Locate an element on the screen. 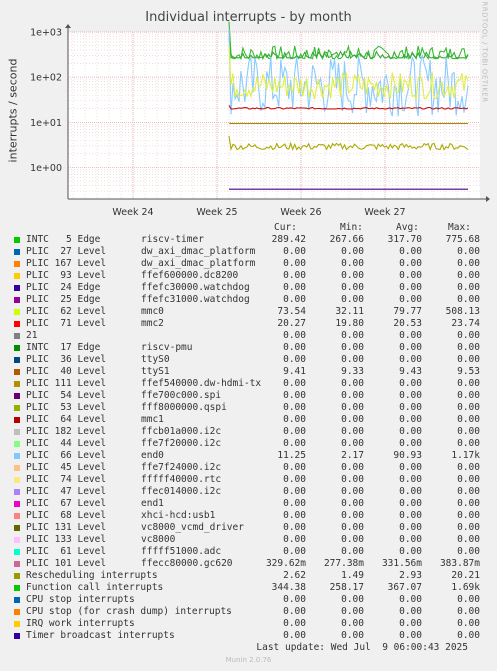  legend-row: PLIC 133 Level vc8000 0.00 0.00 0.00 0.00 is located at coordinates (254, 540).